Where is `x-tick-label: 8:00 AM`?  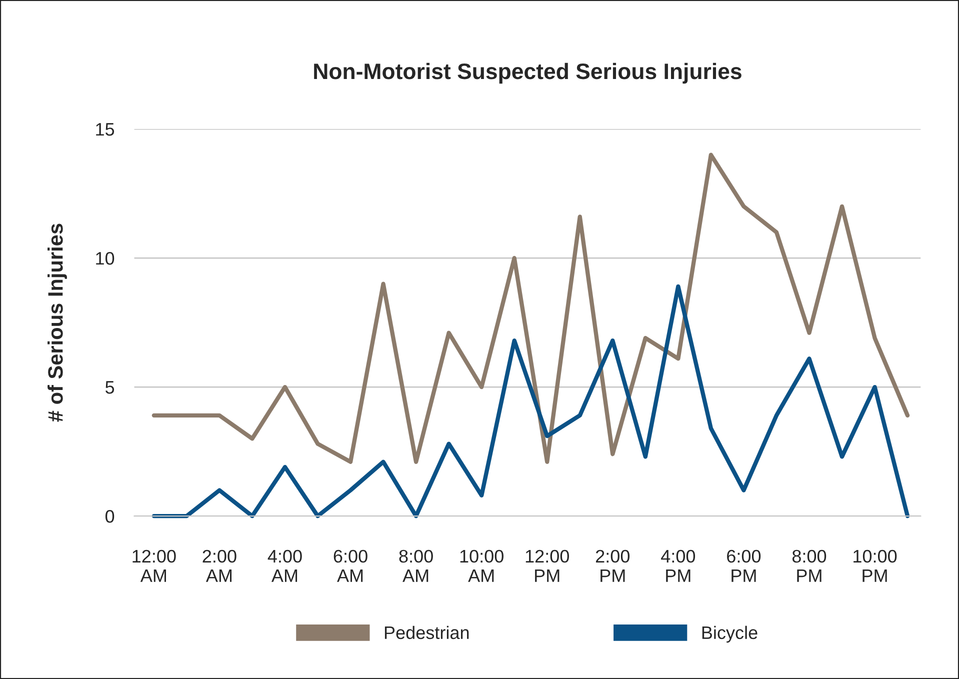
x-tick-label: 8:00 AM is located at coordinates (416, 566).